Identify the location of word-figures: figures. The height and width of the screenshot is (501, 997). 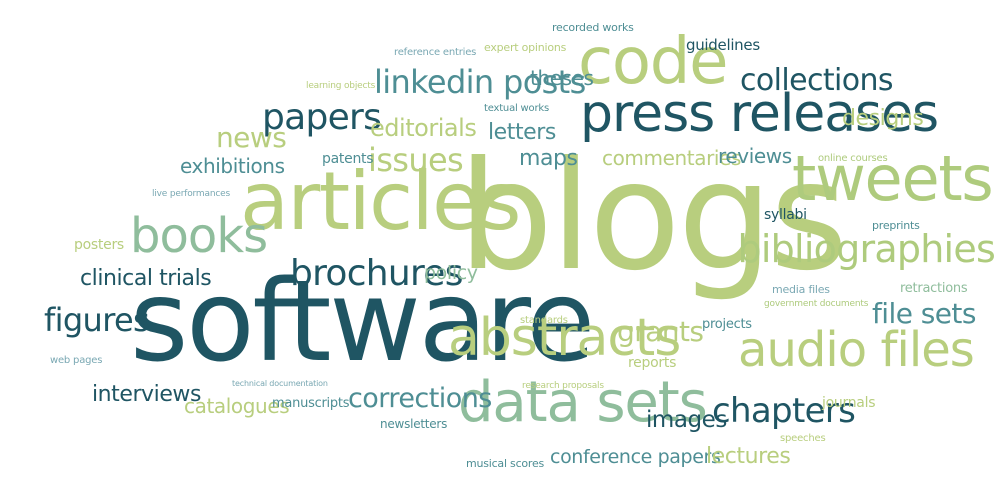
(97, 320).